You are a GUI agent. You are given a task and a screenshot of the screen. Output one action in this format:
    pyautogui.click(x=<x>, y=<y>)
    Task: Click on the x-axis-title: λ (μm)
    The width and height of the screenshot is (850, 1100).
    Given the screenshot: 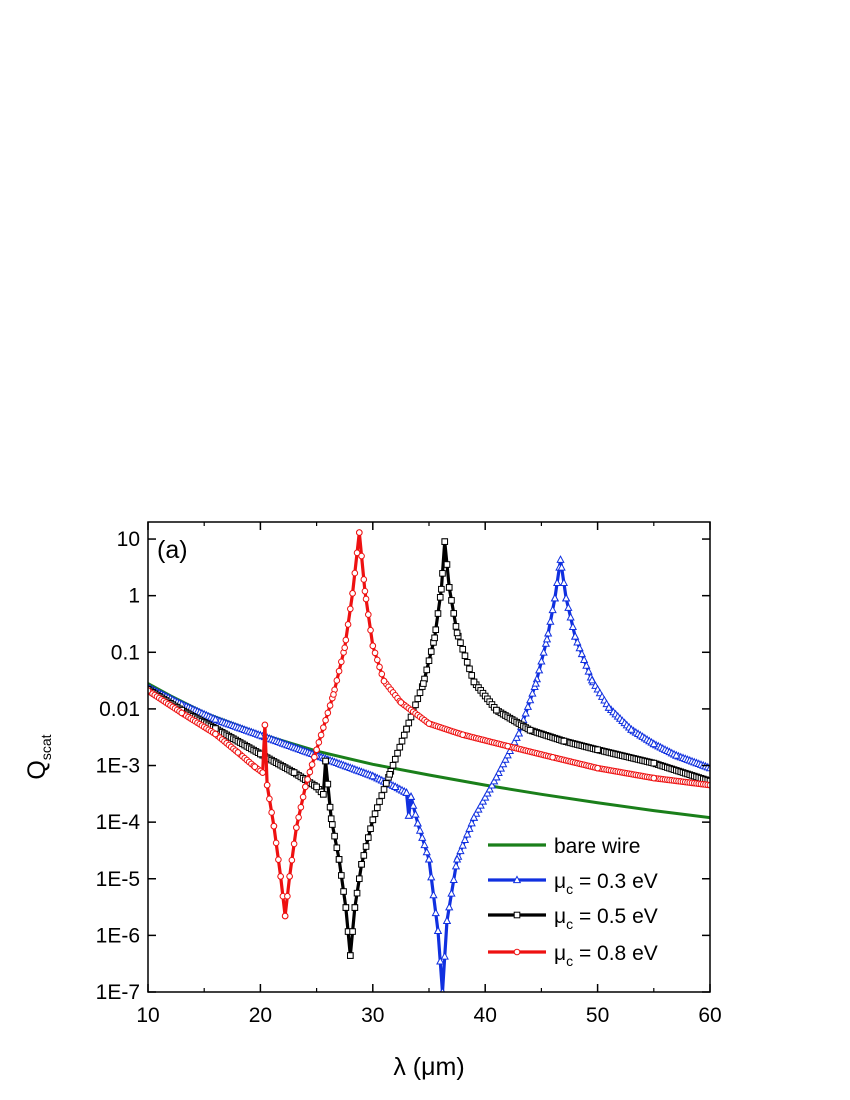 What is the action you would take?
    pyautogui.click(x=428, y=1067)
    